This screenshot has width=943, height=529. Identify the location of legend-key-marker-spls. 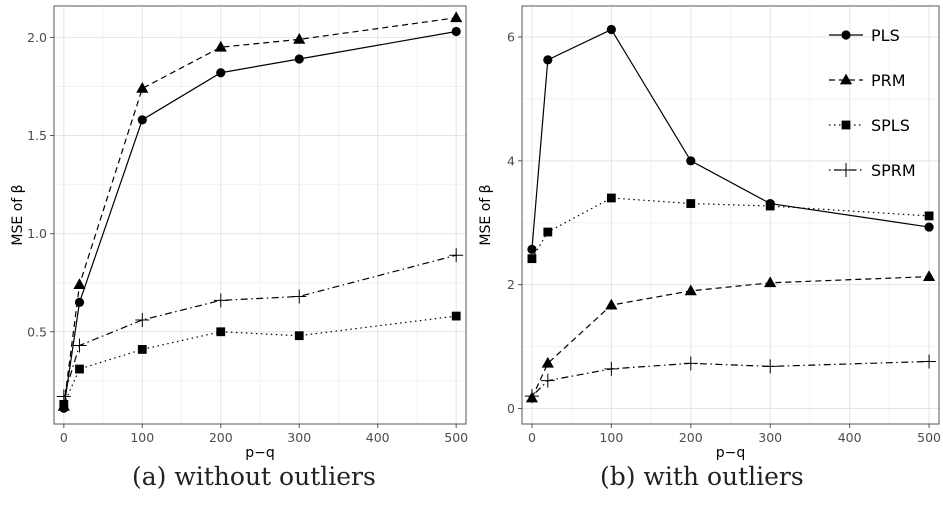
(846, 125).